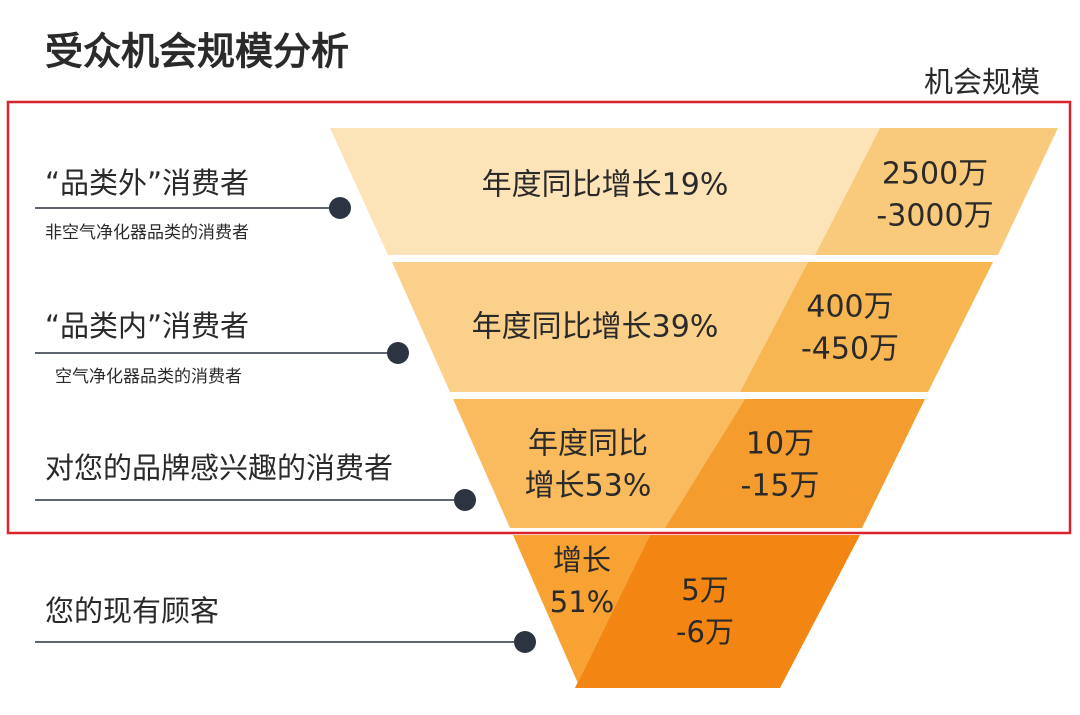  What do you see at coordinates (147, 233) in the screenshot?
I see `segment-sublabel: 非空气净化器品类的消费者` at bounding box center [147, 233].